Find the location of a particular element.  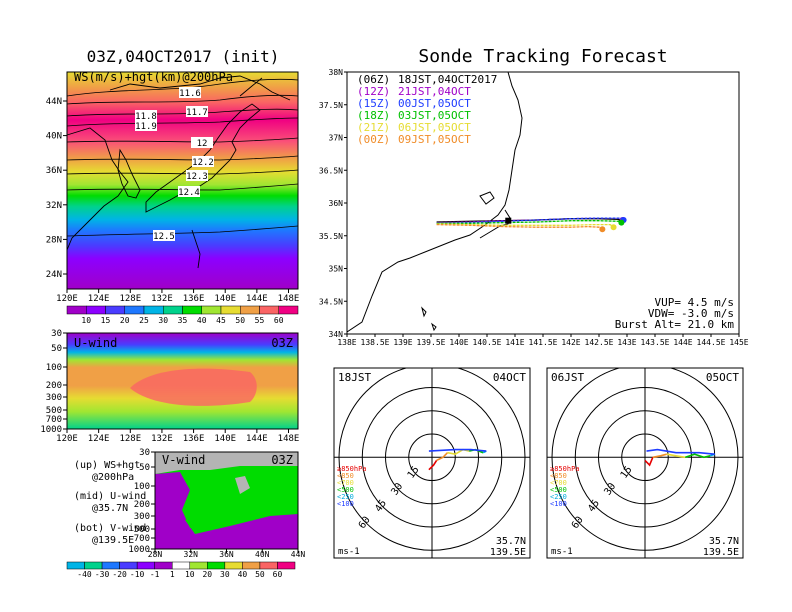

v-wind-x-tick-label: 36N is located at coordinates (226, 554).